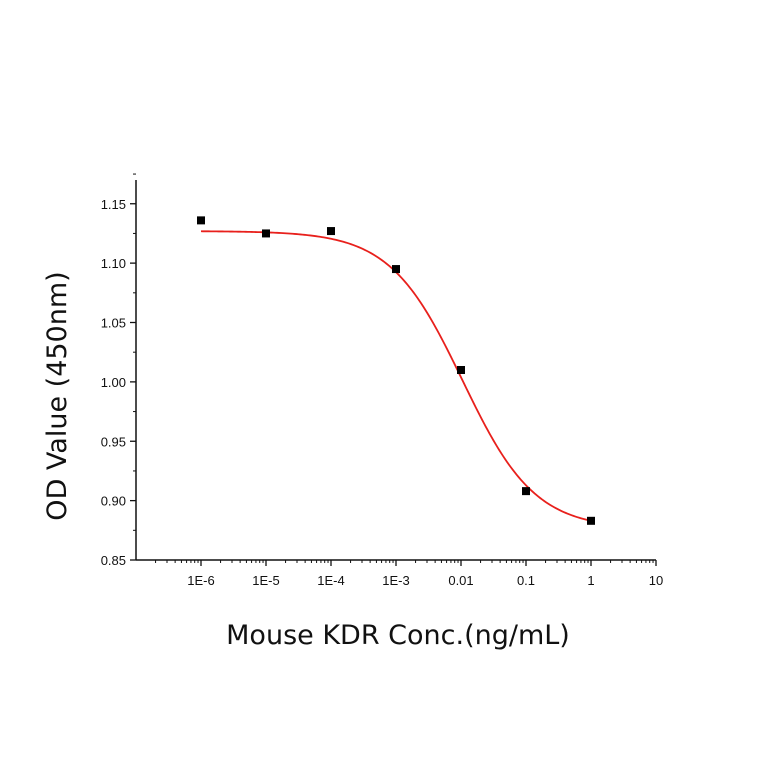 This screenshot has height=764, width=764. I want to click on x-tick-label: 1E-6, so click(200, 580).